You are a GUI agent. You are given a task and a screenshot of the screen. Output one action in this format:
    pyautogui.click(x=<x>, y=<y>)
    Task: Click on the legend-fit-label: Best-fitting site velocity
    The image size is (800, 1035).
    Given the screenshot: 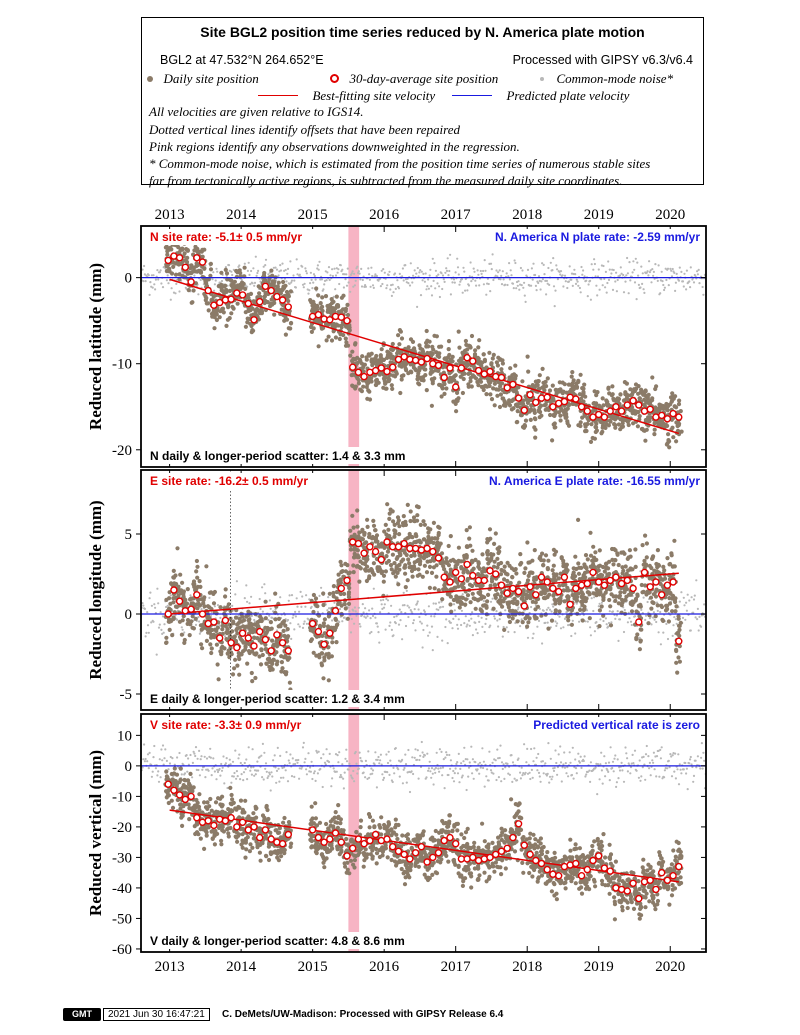 What is the action you would take?
    pyautogui.click(x=374, y=95)
    